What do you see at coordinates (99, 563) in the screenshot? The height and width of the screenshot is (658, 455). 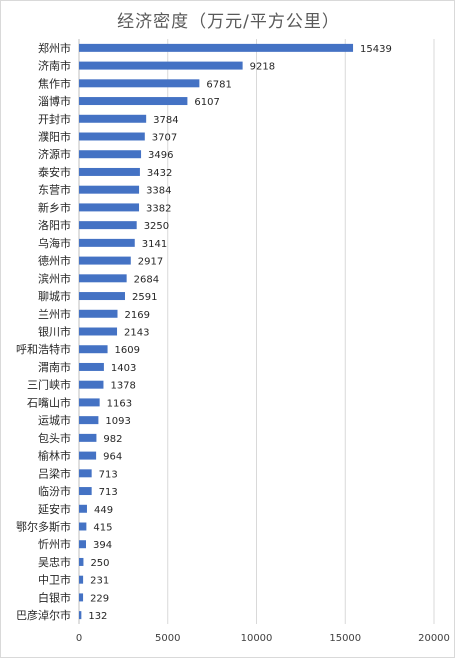 I see `data-label: 250` at bounding box center [99, 563].